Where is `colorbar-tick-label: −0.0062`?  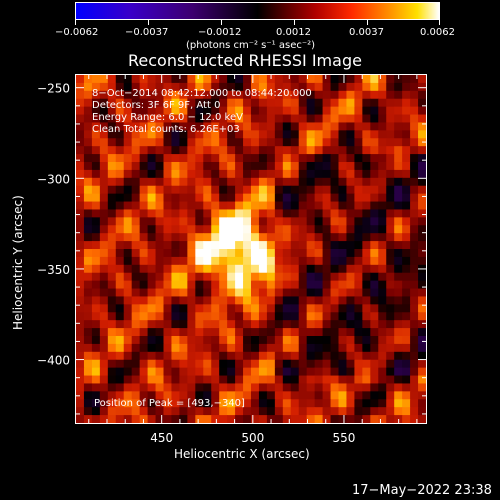 colorbar-tick-label: −0.0062 is located at coordinates (77, 32).